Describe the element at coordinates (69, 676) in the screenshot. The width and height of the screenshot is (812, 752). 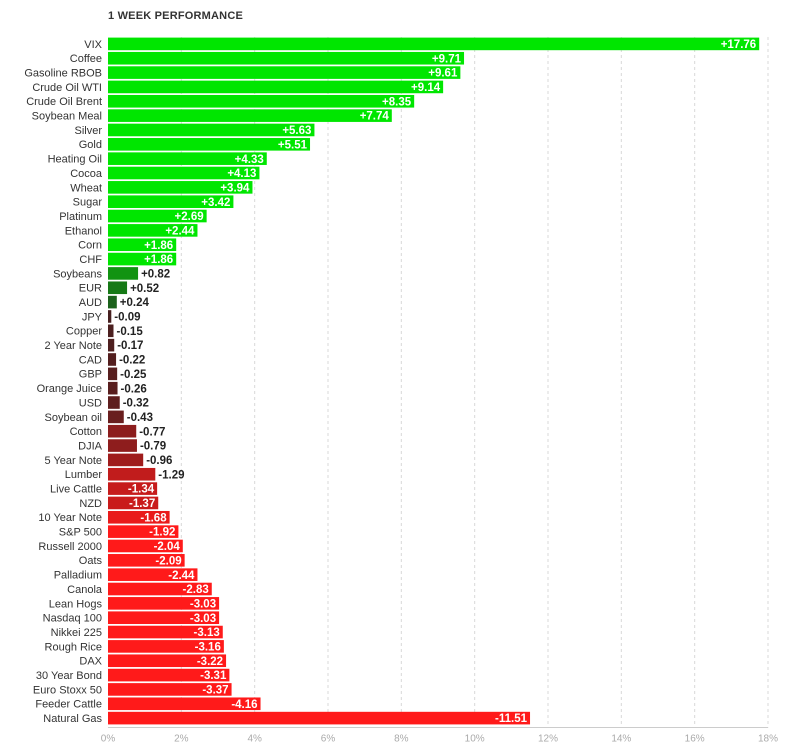
I see `category-label: 30 Year Bond` at that location.